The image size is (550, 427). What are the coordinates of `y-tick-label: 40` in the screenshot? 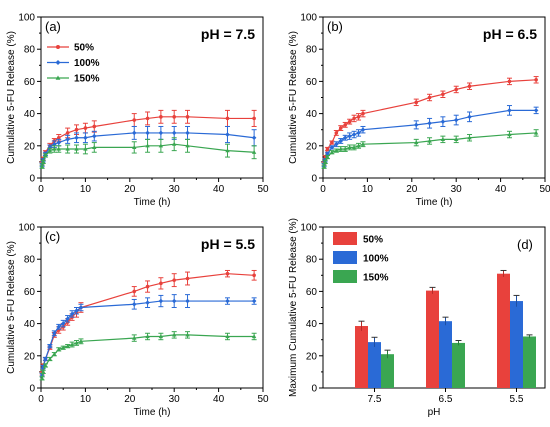 It's located at (30, 324).